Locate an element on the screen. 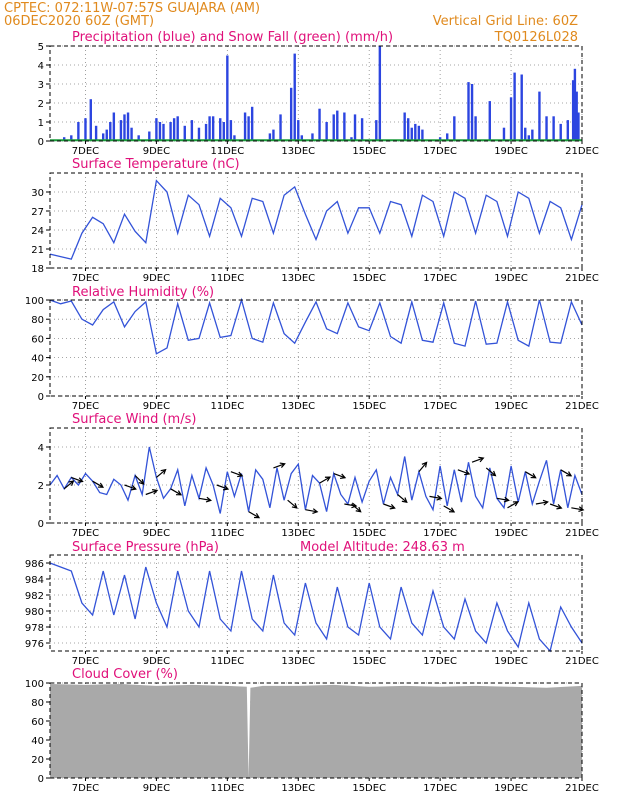 Image resolution: width=618 pixels, height=800 pixels. wind-xtick-label: 15DEC is located at coordinates (369, 533).